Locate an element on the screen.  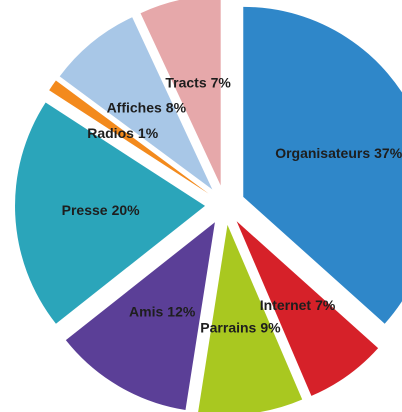
slice-category: Amis is located at coordinates (146, 311).